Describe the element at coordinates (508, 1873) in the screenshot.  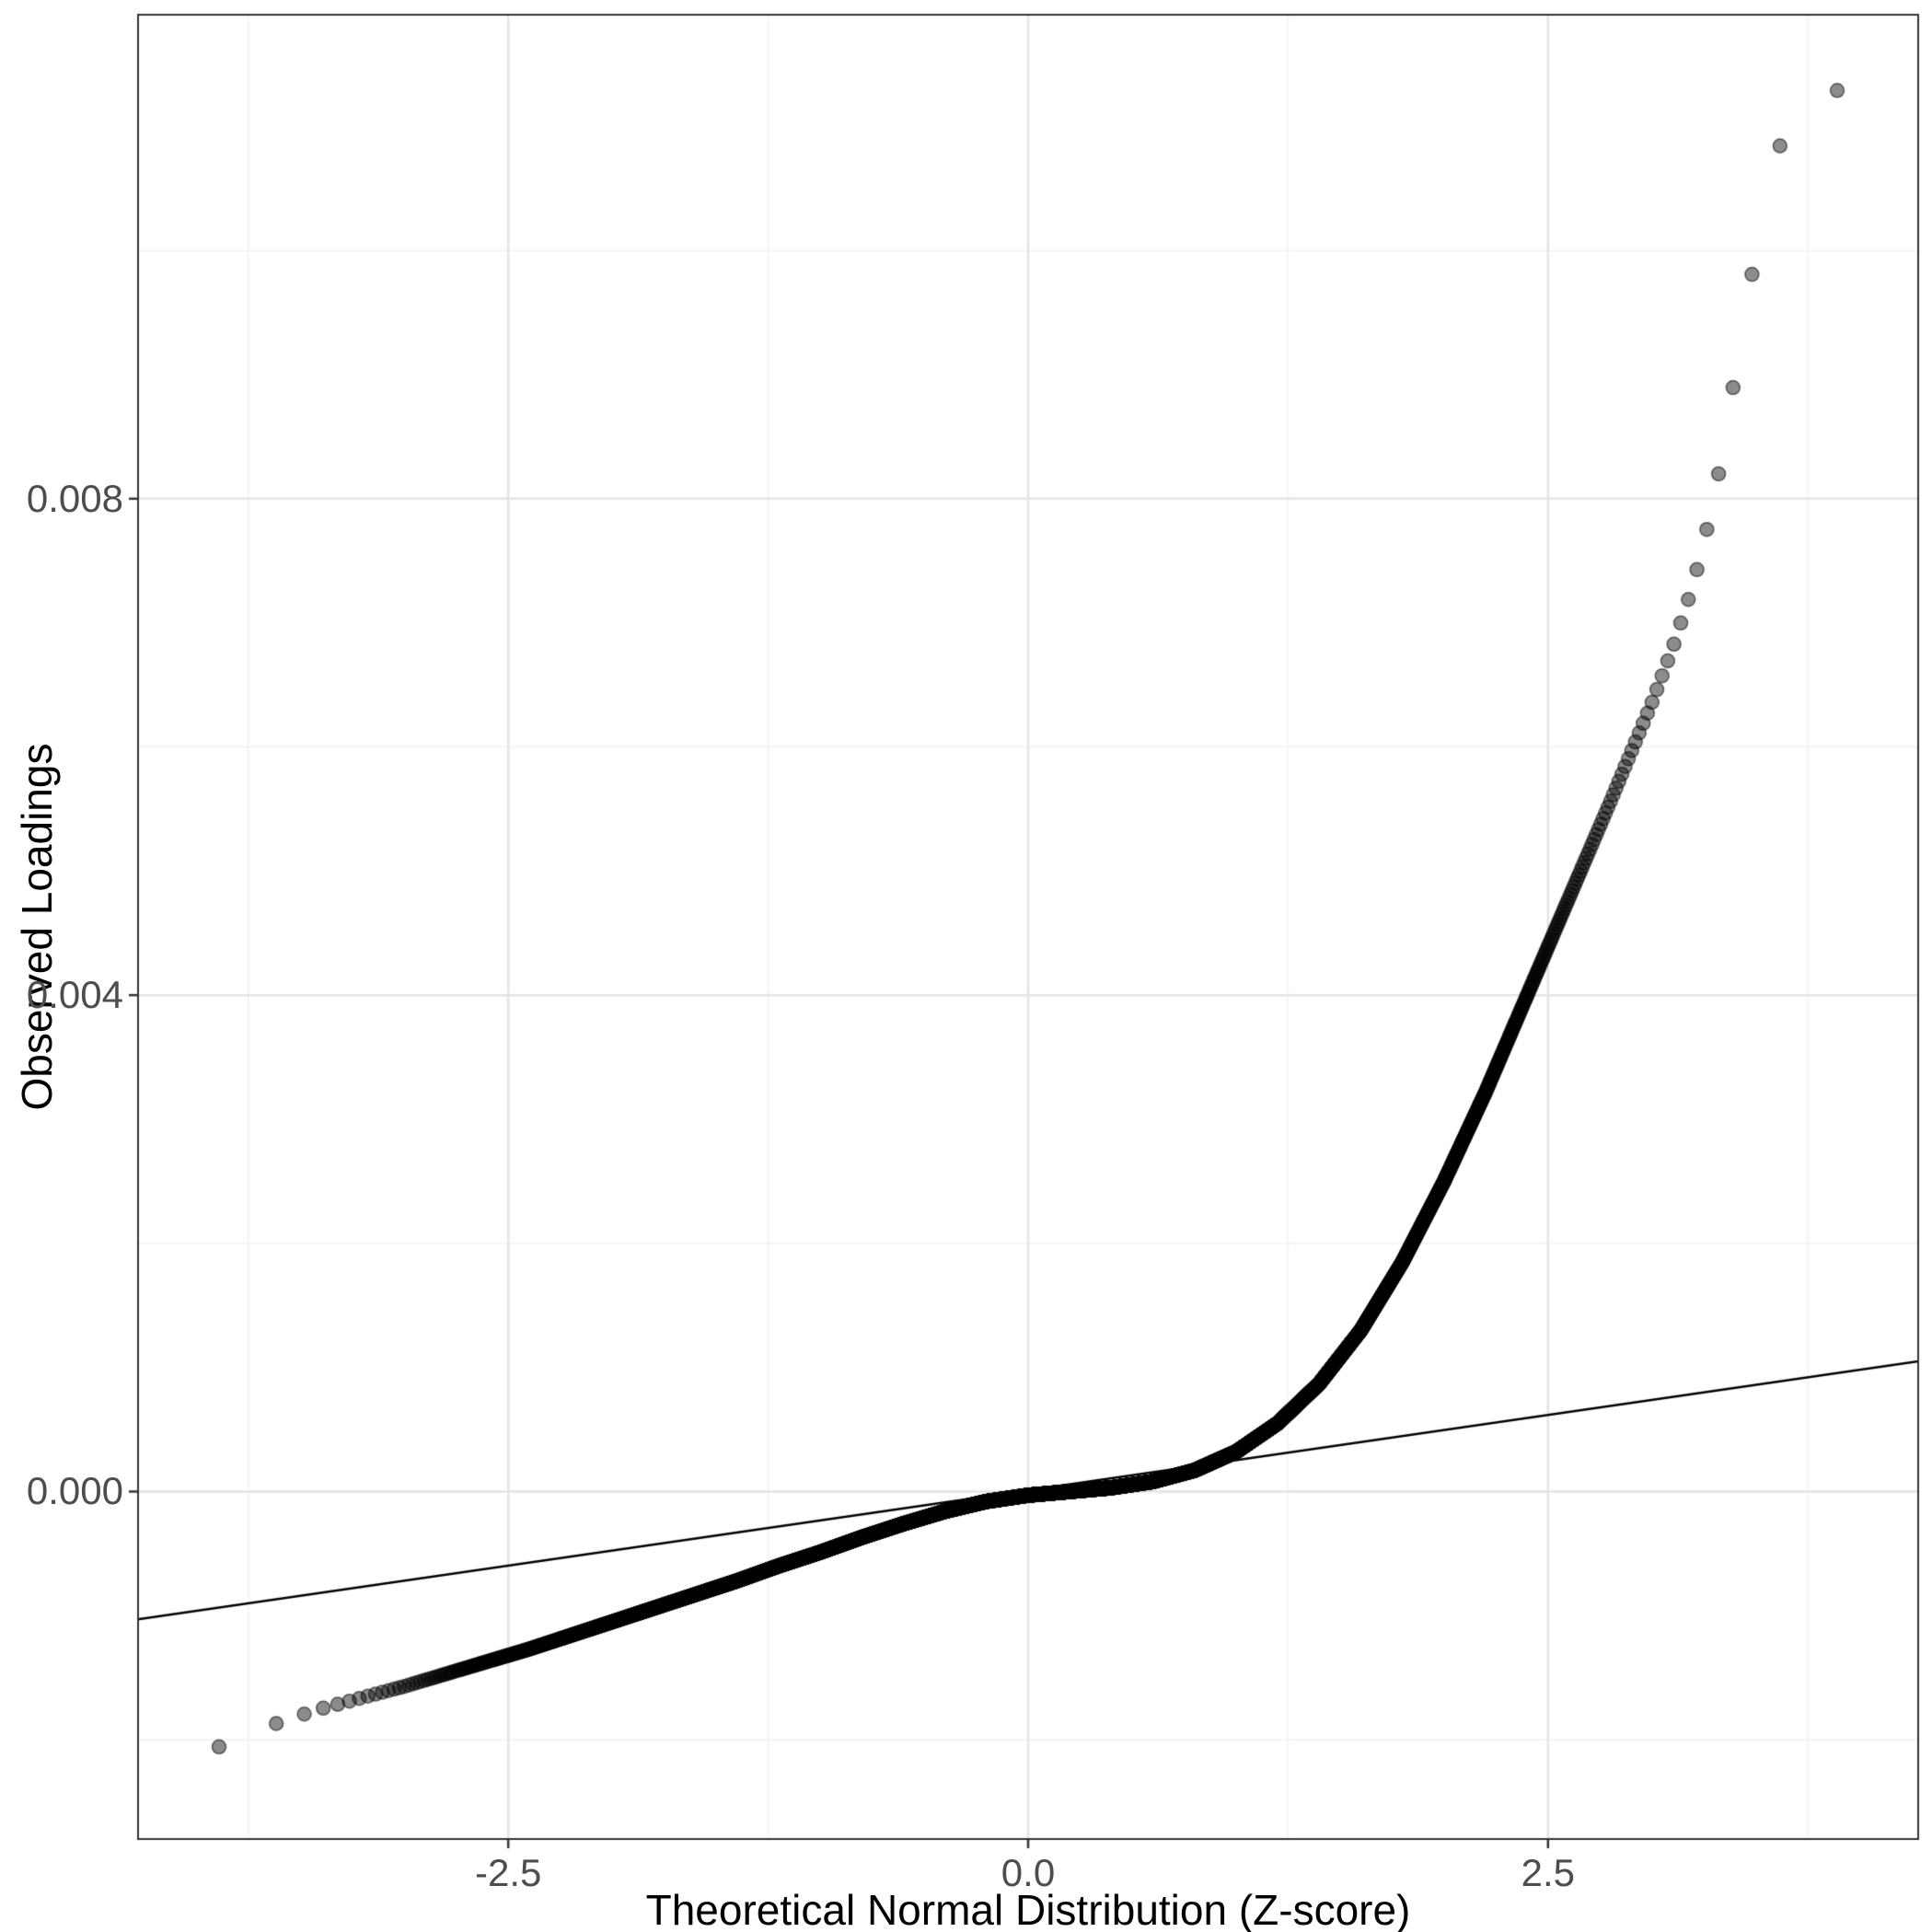
I see `x-tick-label: -2.5` at that location.